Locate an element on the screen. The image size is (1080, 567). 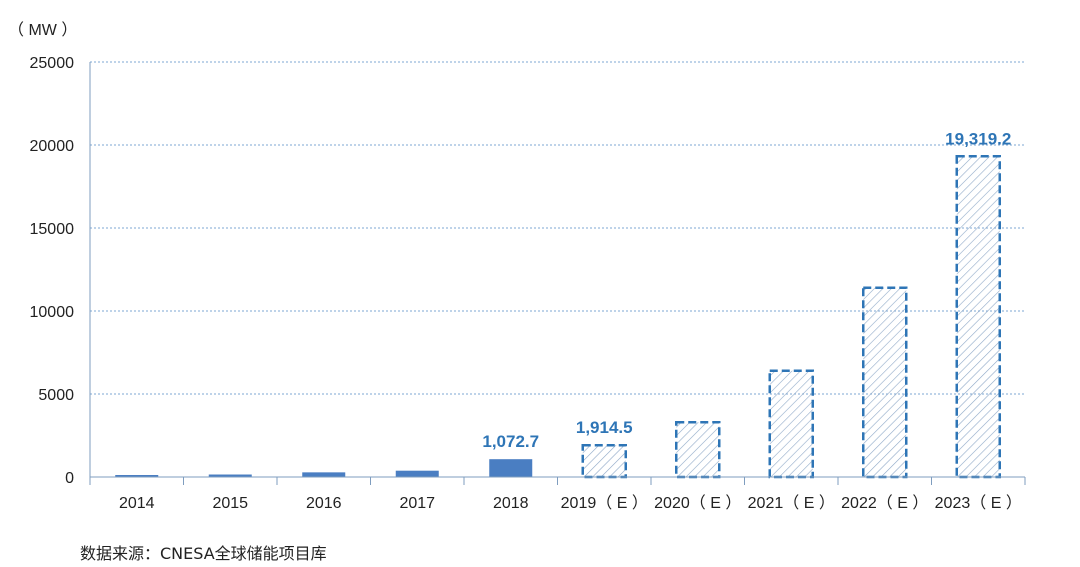
x-tick-label: 2023（ E ） is located at coordinates (978, 503).